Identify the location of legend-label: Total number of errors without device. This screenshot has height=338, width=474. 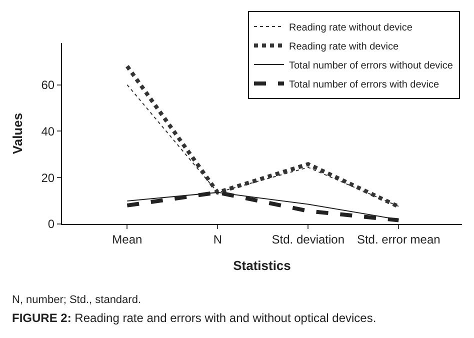
(371, 66).